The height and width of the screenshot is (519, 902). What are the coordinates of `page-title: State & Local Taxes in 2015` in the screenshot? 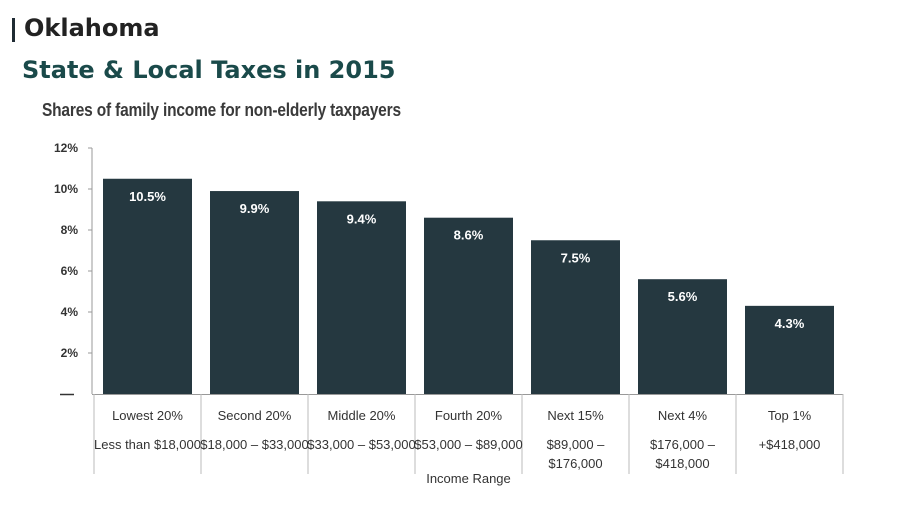 It's located at (209, 70).